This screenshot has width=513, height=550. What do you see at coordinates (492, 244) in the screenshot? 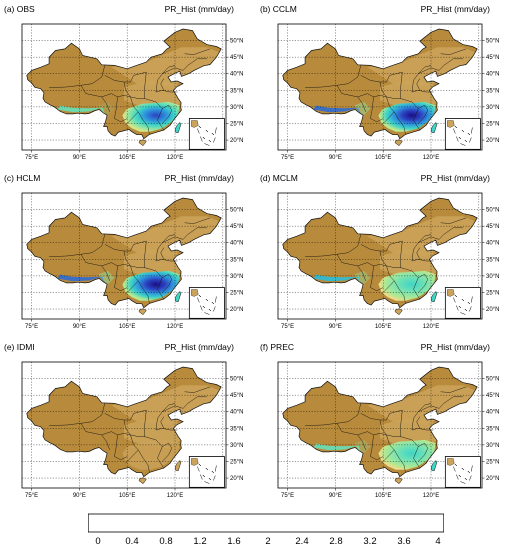
I see `lat-label: 40°N` at bounding box center [492, 244].